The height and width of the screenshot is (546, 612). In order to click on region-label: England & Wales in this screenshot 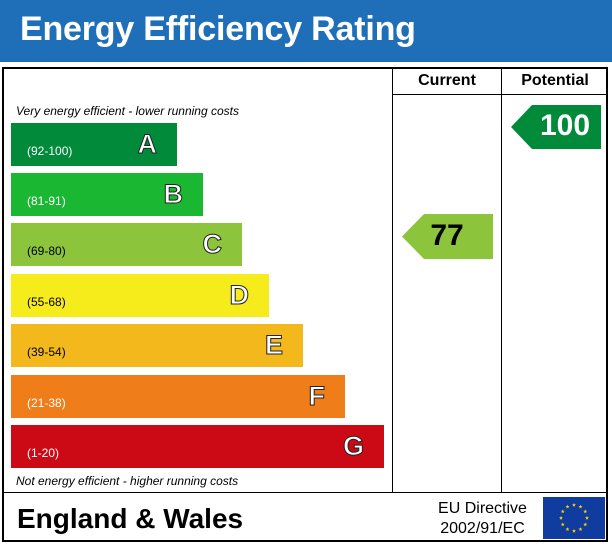, I will do `click(130, 518)`.